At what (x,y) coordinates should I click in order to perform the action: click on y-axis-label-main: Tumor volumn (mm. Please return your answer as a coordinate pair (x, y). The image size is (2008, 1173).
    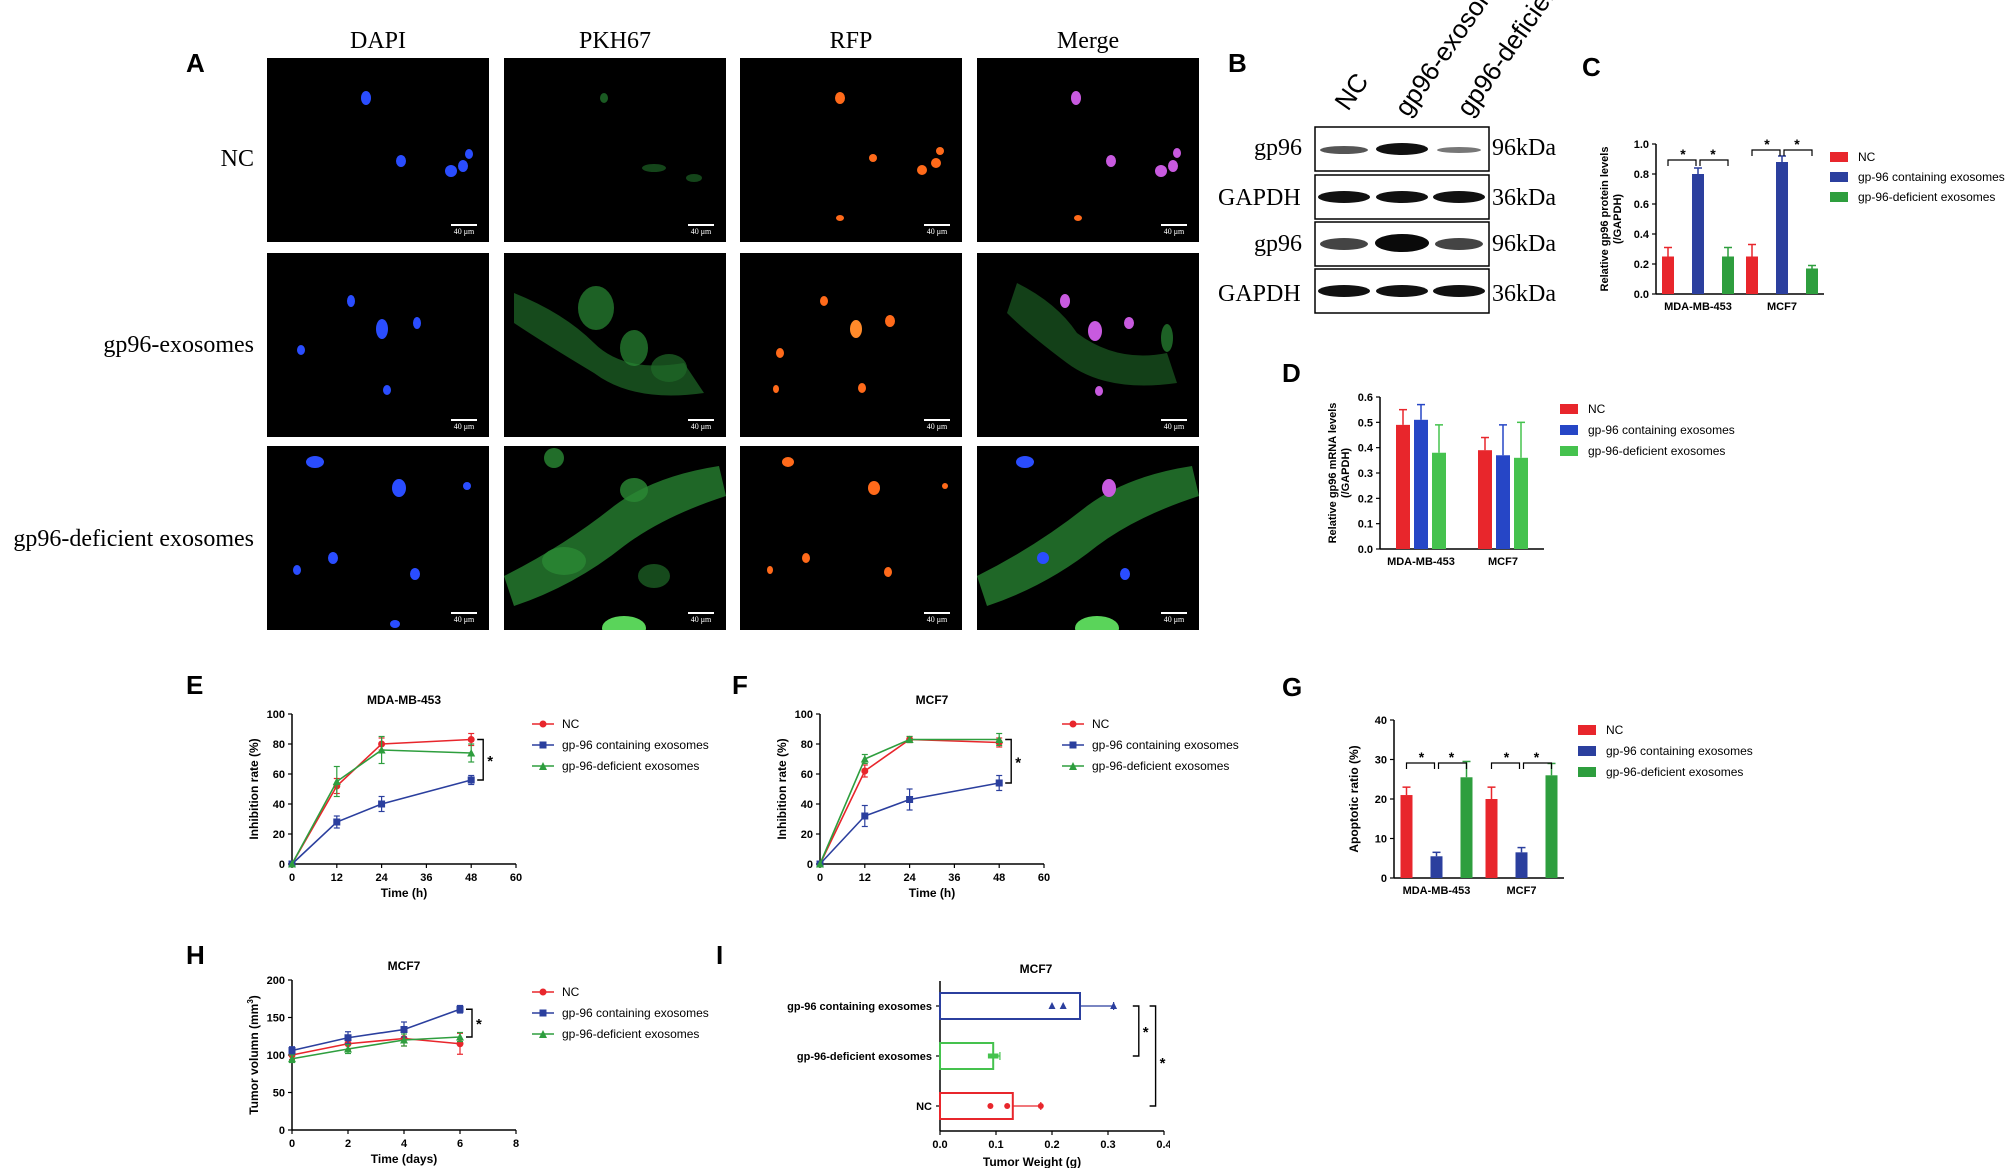
    Looking at the image, I should click on (254, 1059).